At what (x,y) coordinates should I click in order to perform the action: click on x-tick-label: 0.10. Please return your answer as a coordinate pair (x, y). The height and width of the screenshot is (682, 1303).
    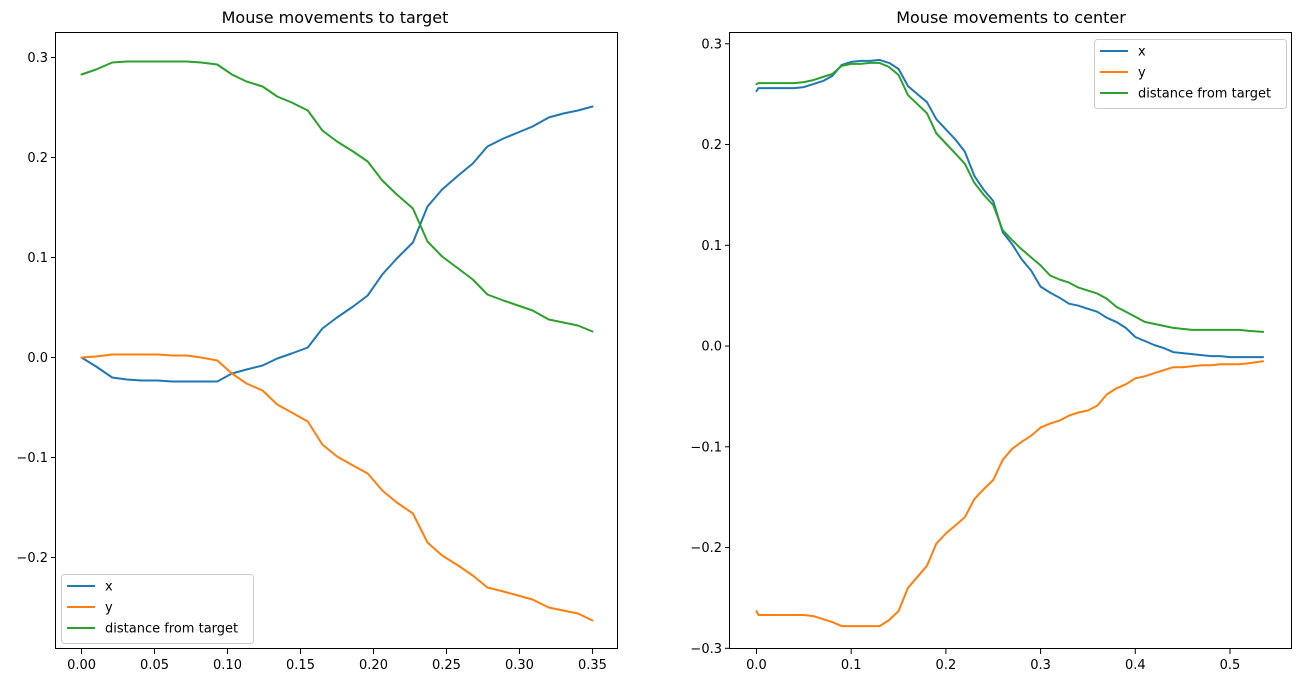
    Looking at the image, I should click on (227, 665).